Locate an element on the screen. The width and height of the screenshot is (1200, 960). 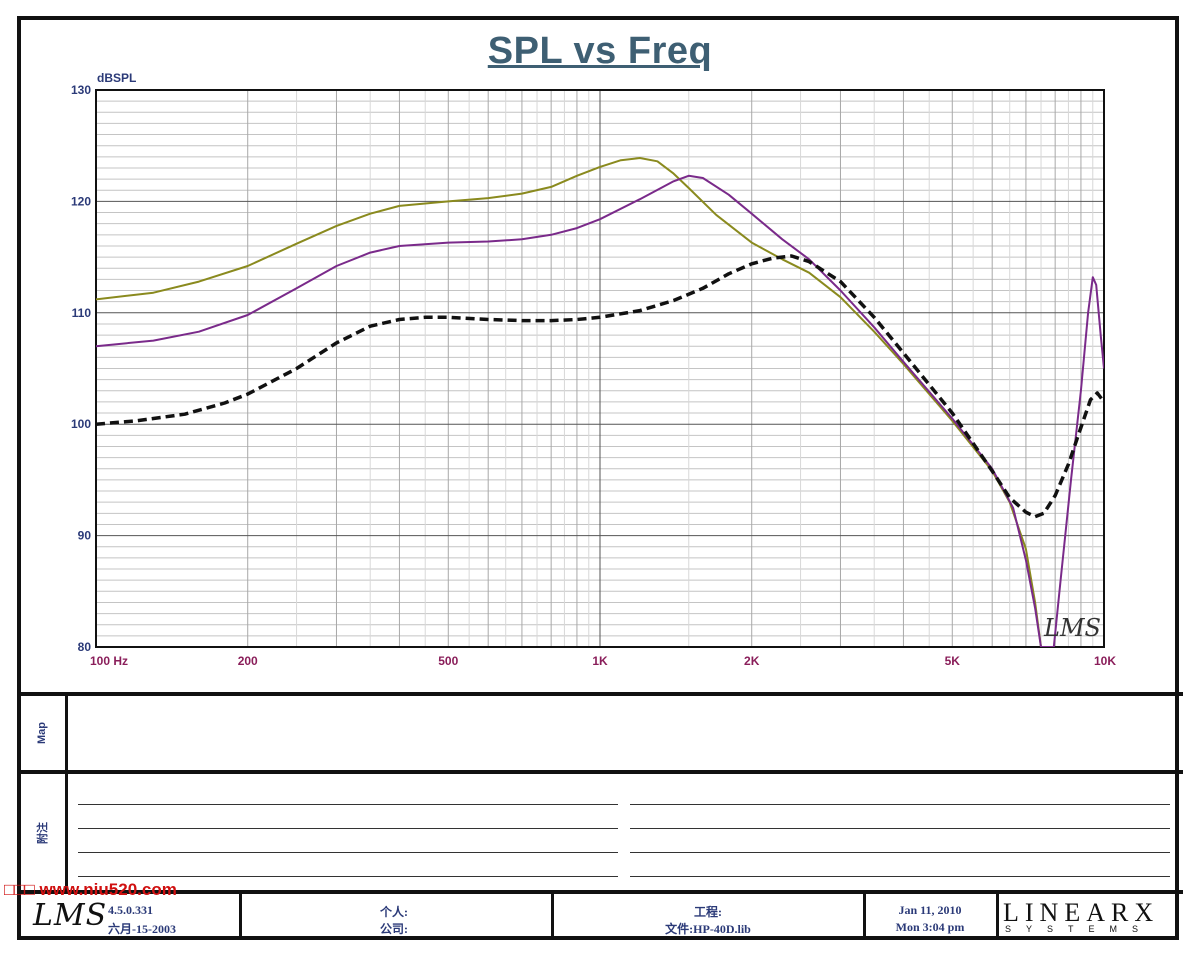
project-label: 工程: is located at coordinates (708, 912).